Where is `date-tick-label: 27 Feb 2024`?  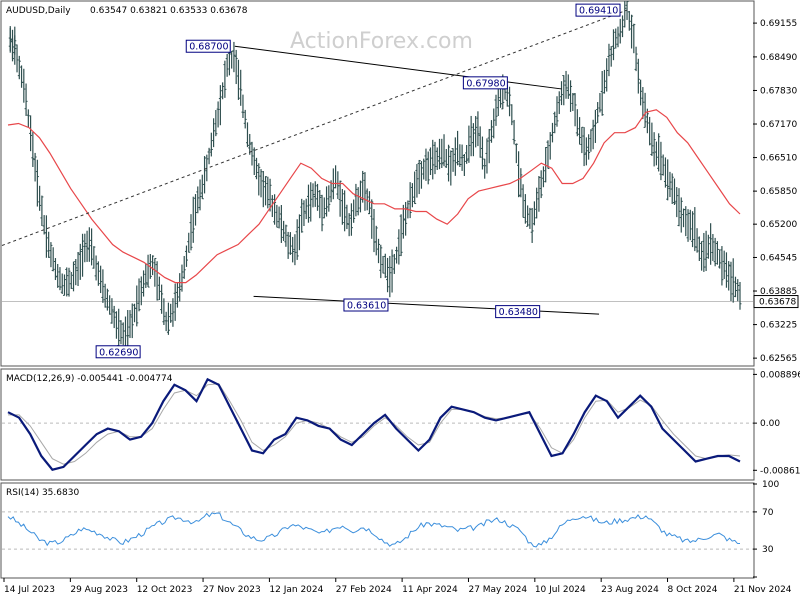 date-tick-label: 27 Feb 2024 is located at coordinates (364, 590).